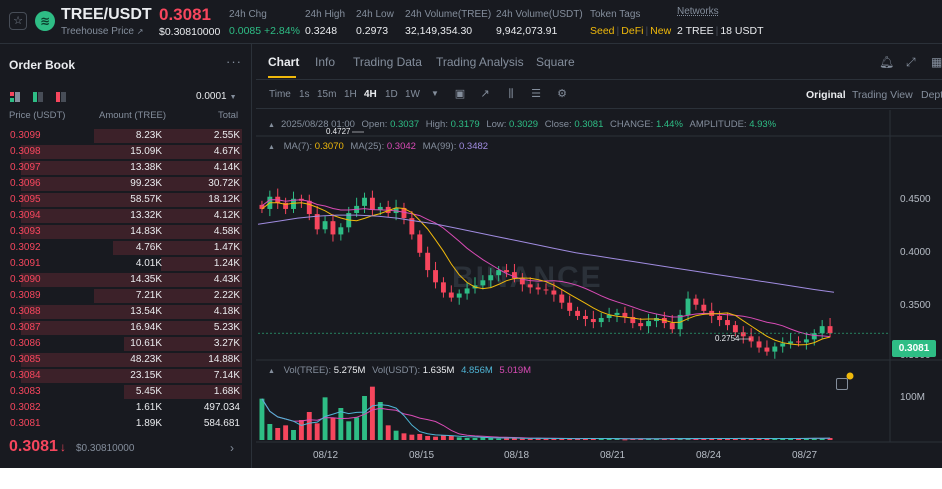  I want to click on stat-networks: Networks 2 TREE | 18 USDT, so click(720, 21).